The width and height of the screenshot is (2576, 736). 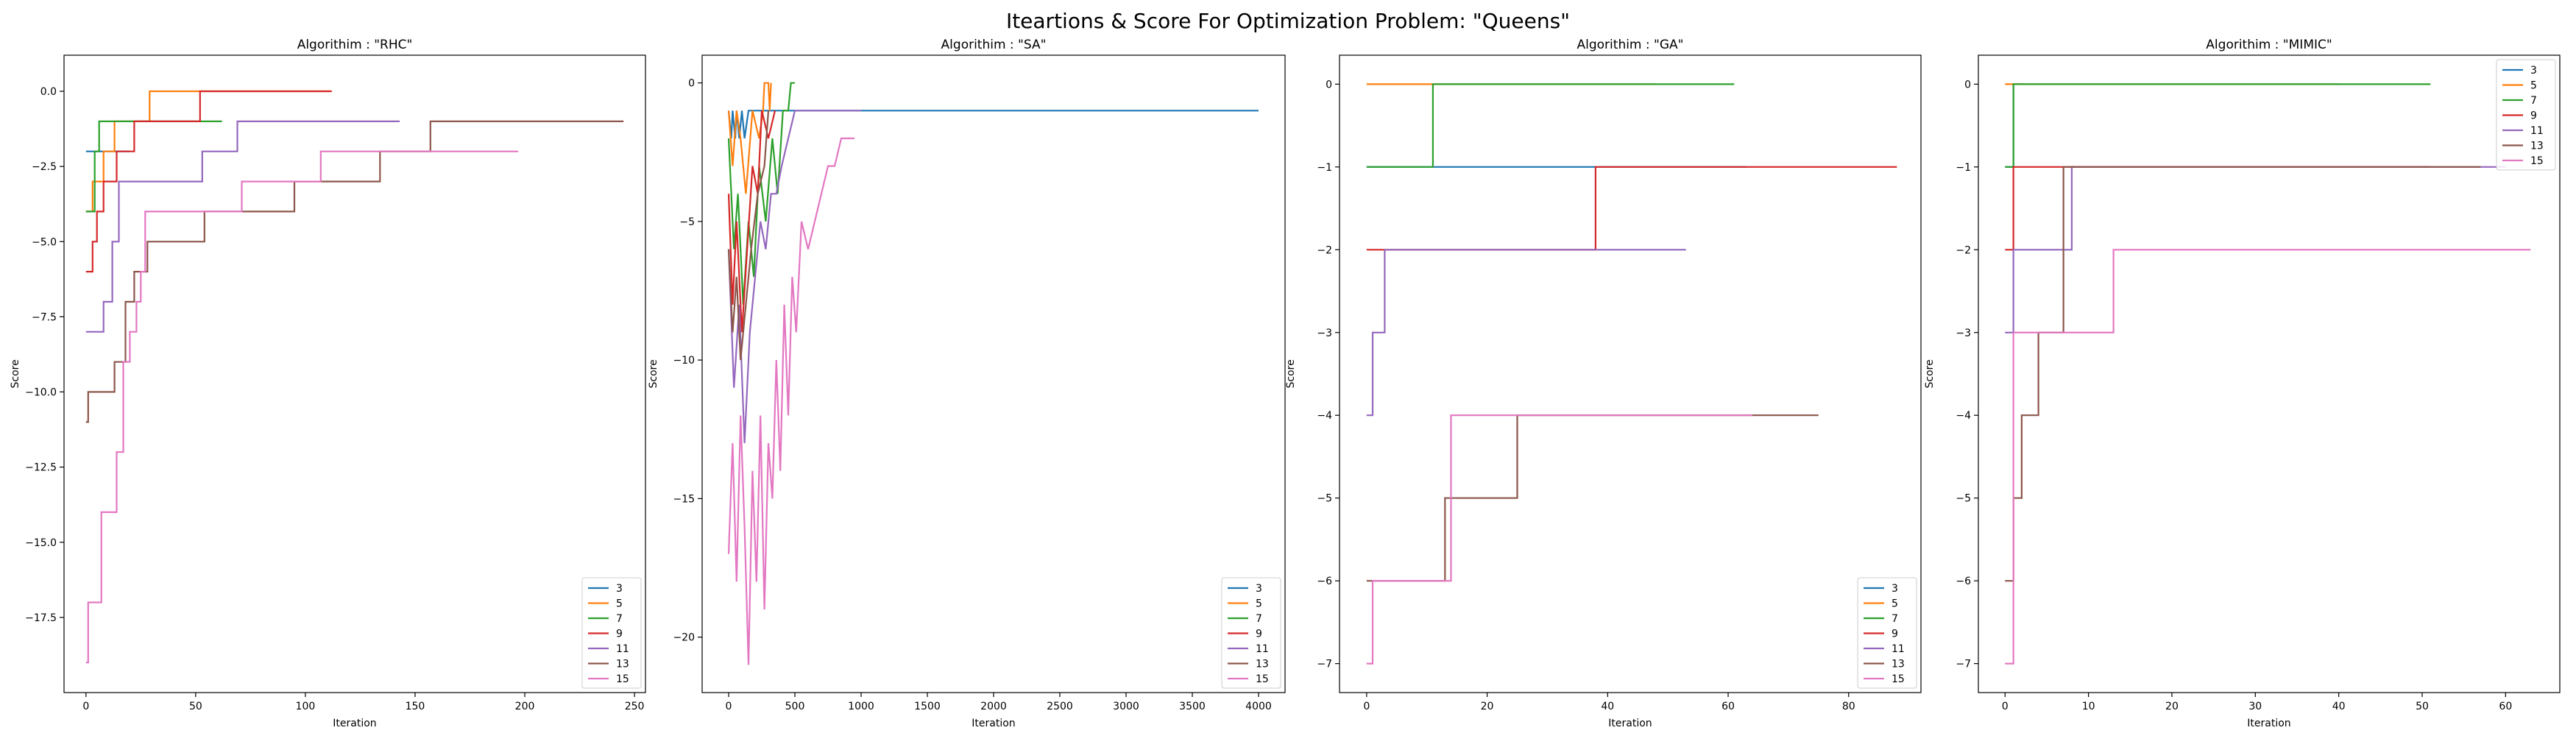 What do you see at coordinates (1964, 581) in the screenshot?
I see `y-tick-label: −6` at bounding box center [1964, 581].